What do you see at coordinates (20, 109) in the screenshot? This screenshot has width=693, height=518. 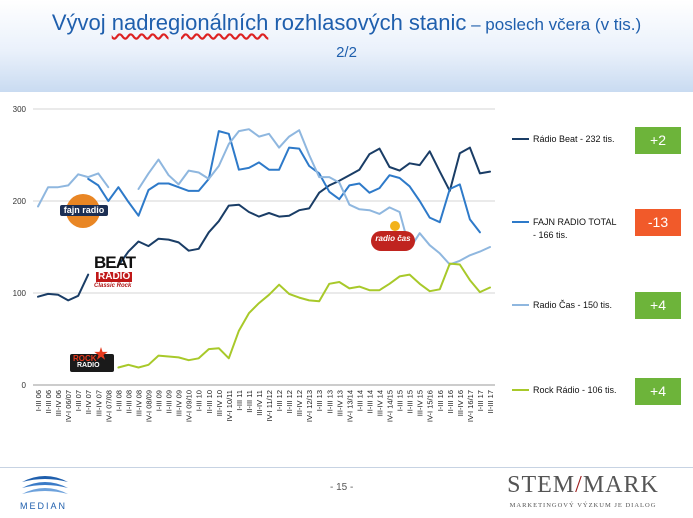 I see `y-tick-label: 300` at bounding box center [20, 109].